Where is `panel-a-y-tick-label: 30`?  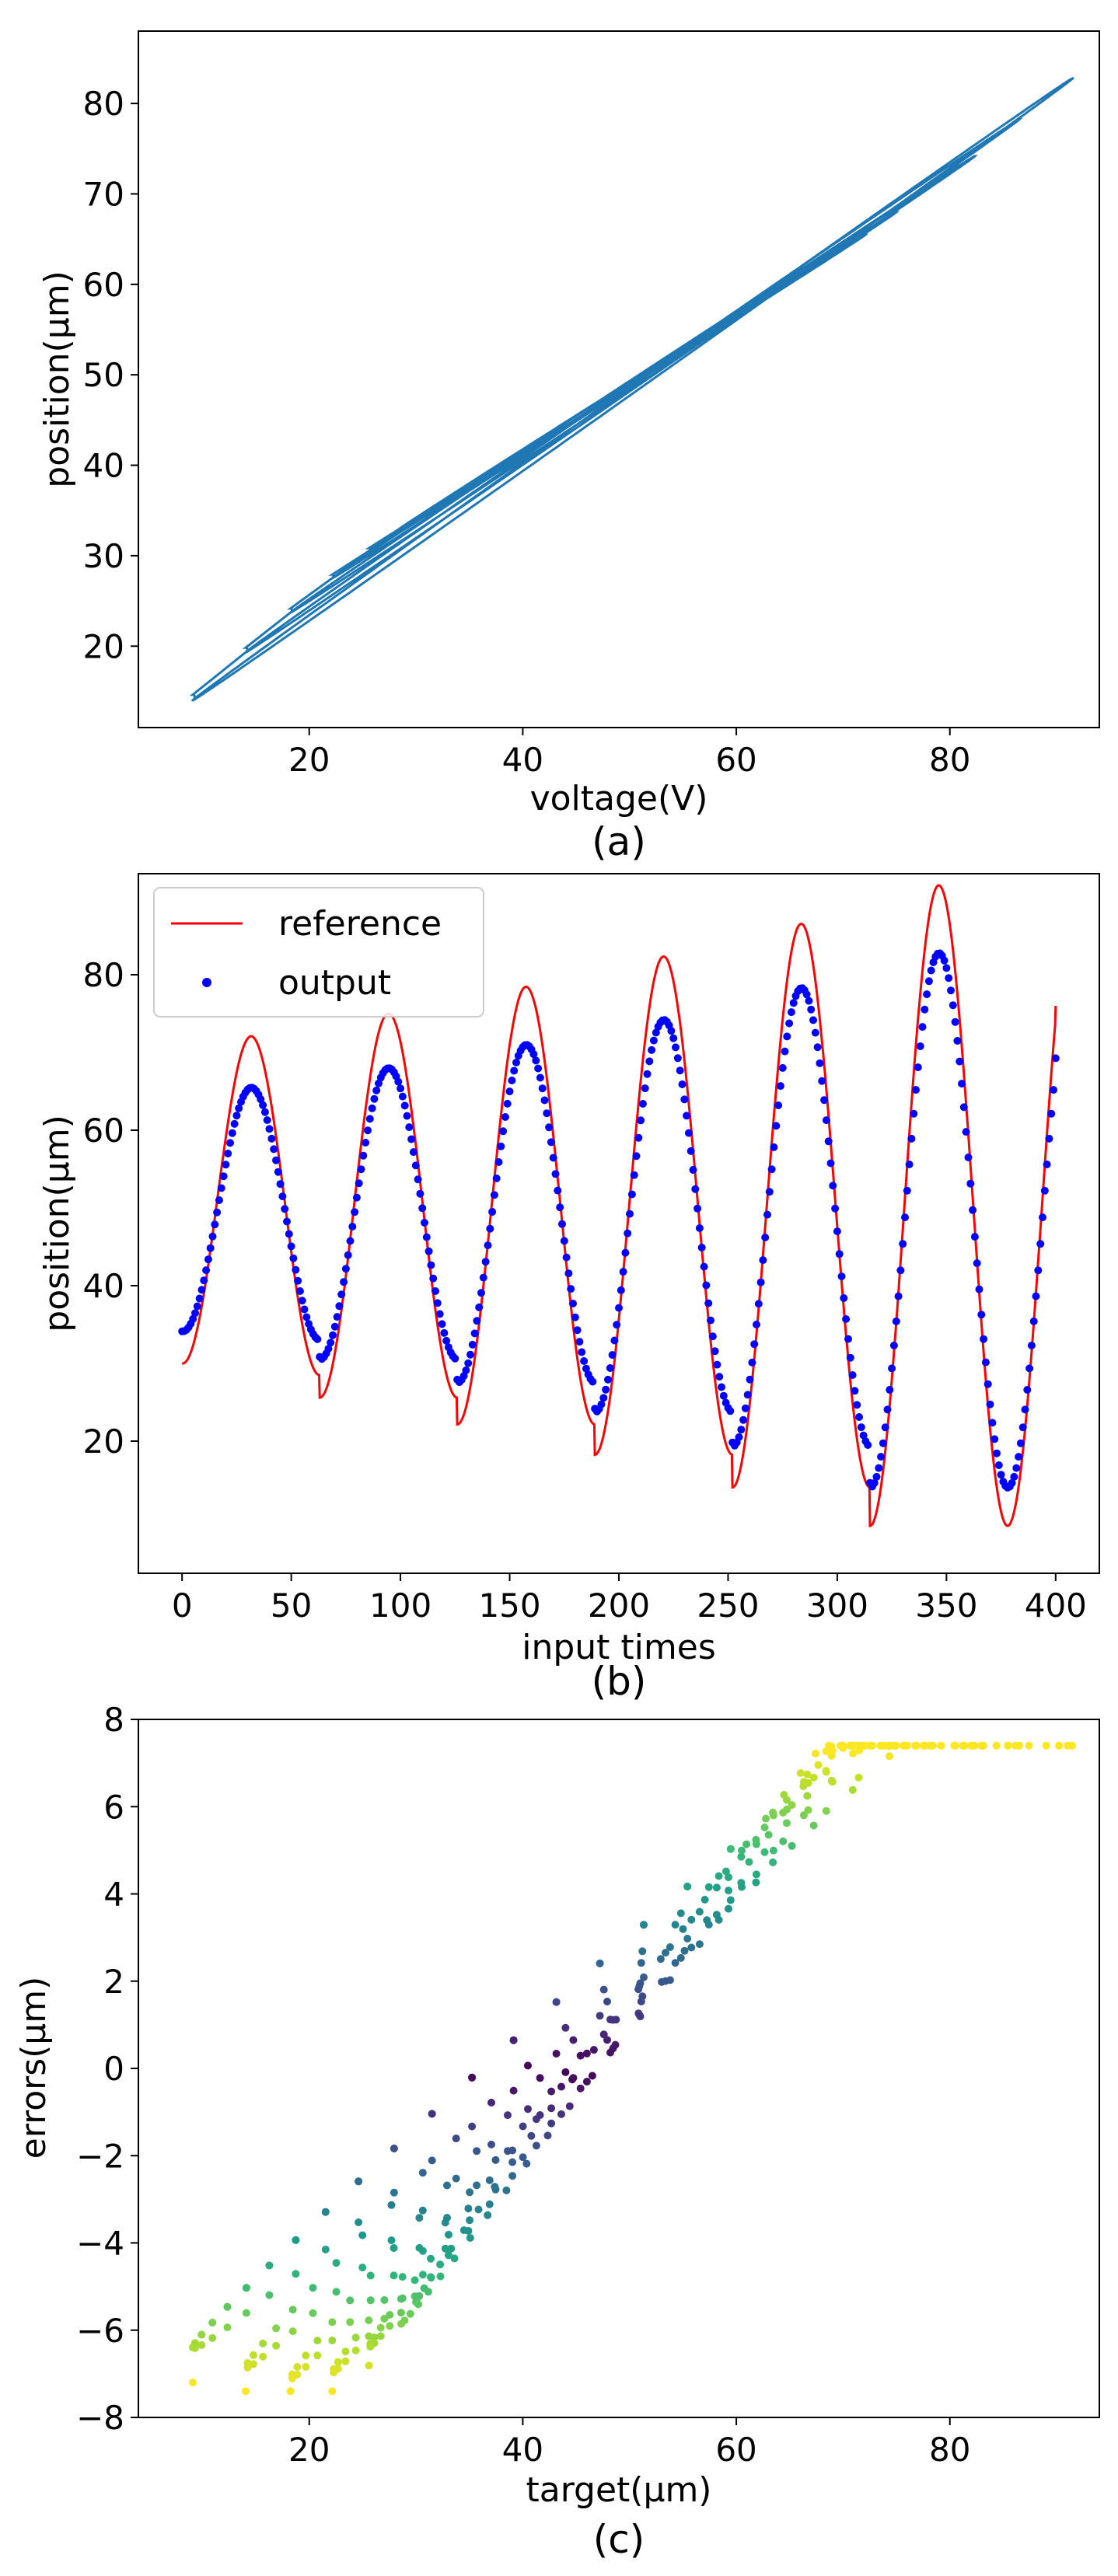
panel-a-y-tick-label: 30 is located at coordinates (104, 556).